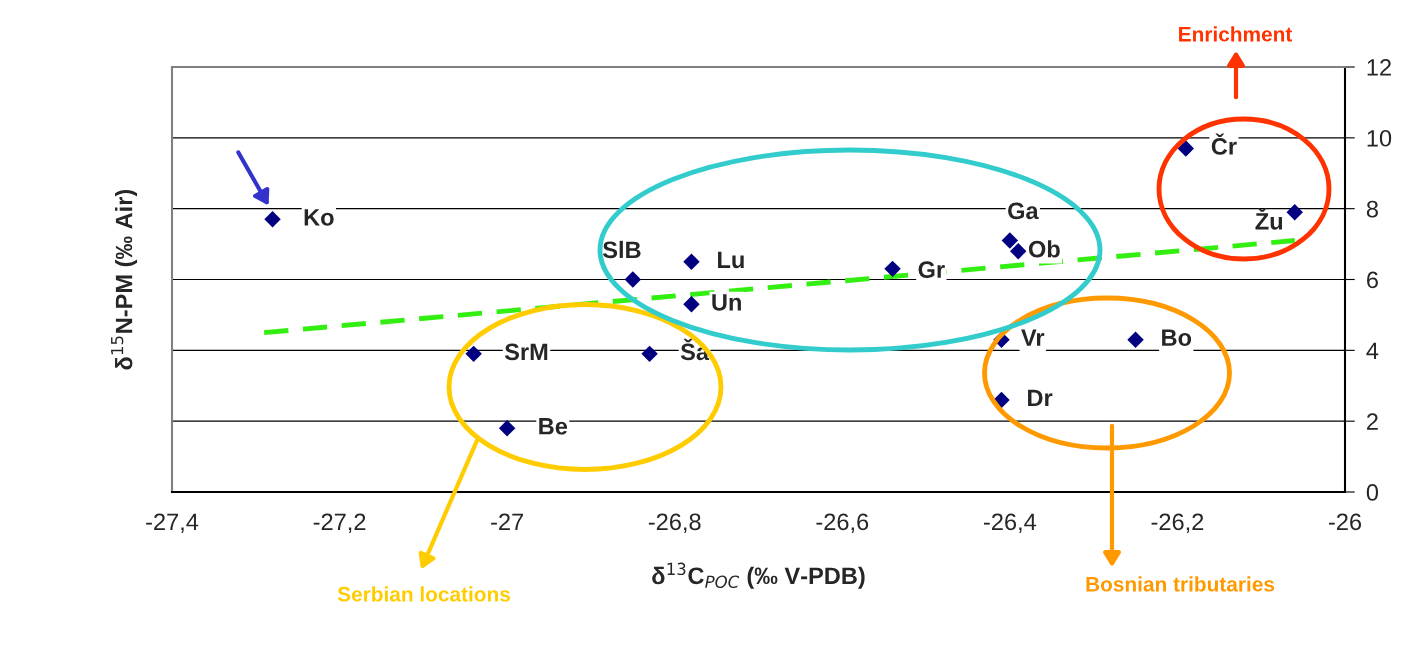 The height and width of the screenshot is (660, 1423). Describe the element at coordinates (526, 352) in the screenshot. I see `annotation: SrM` at that location.